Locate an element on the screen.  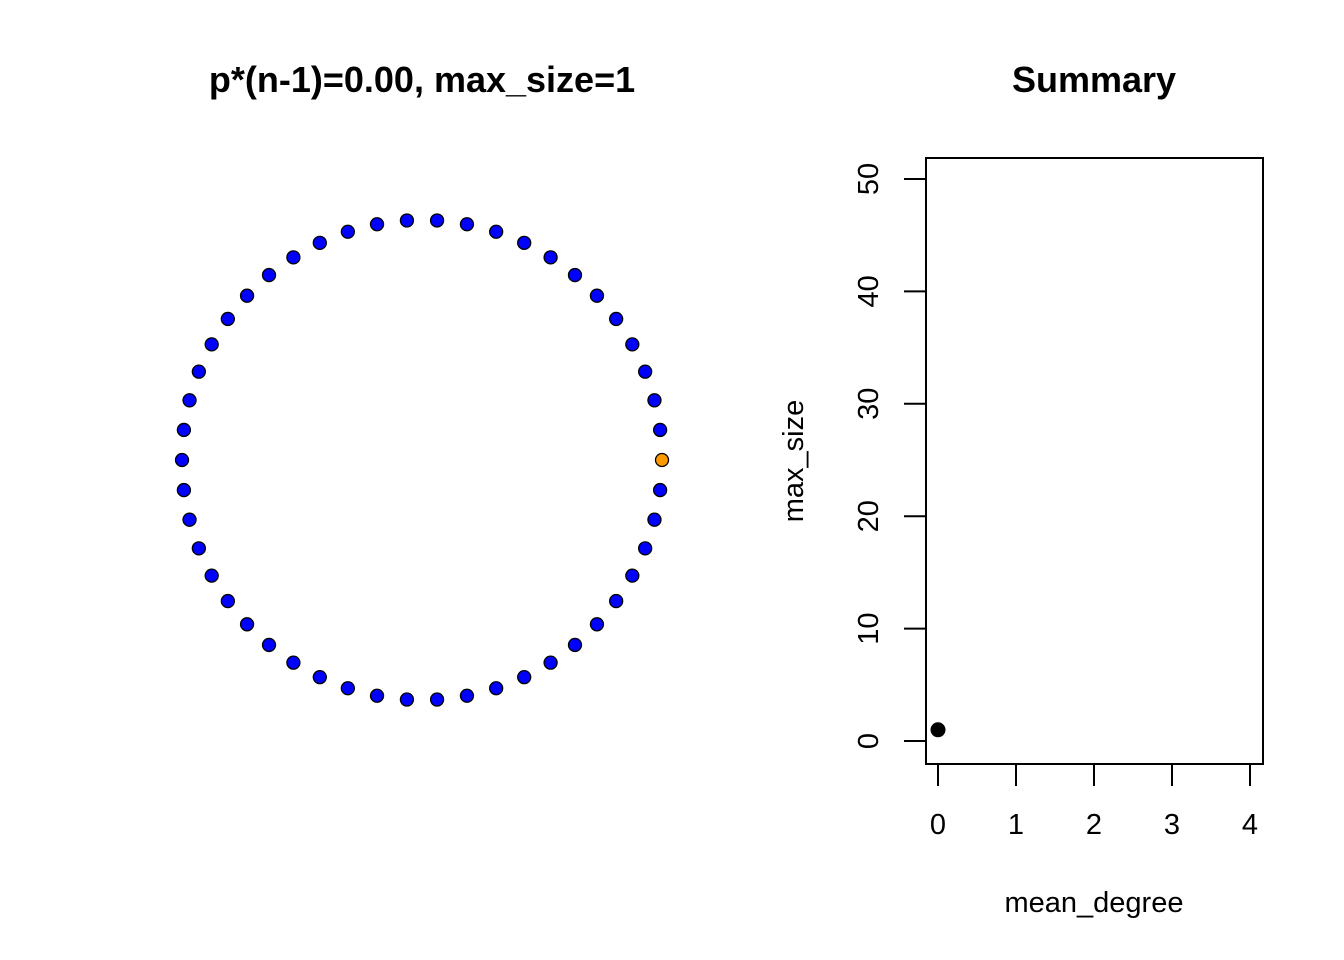
summary-points is located at coordinates (938, 730).